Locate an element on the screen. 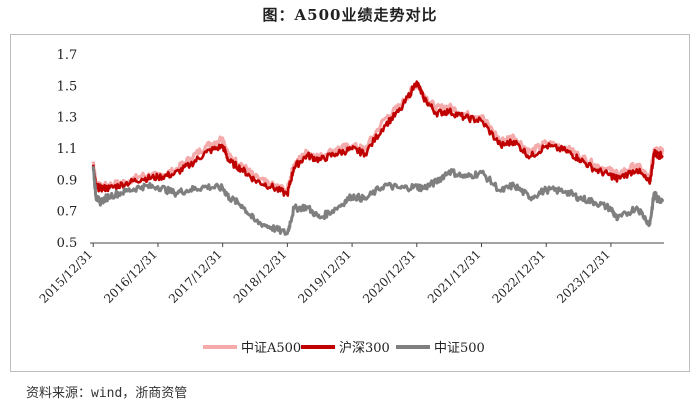 The width and height of the screenshot is (700, 412). y-tick-label: 0.9 is located at coordinates (67, 180).